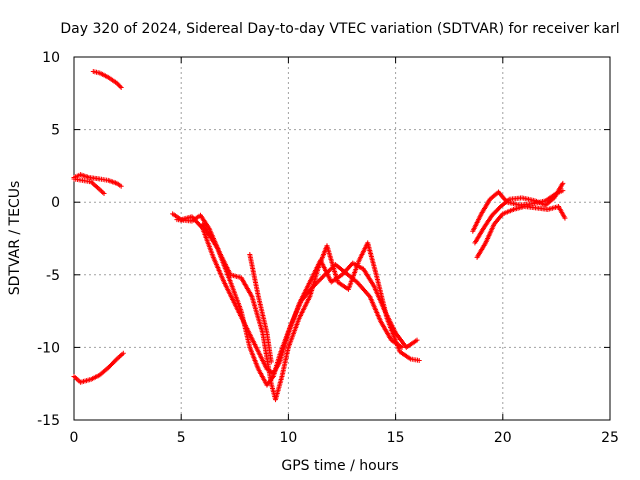 This screenshot has height=480, width=640. I want to click on series-arc-d4, so click(260, 308).